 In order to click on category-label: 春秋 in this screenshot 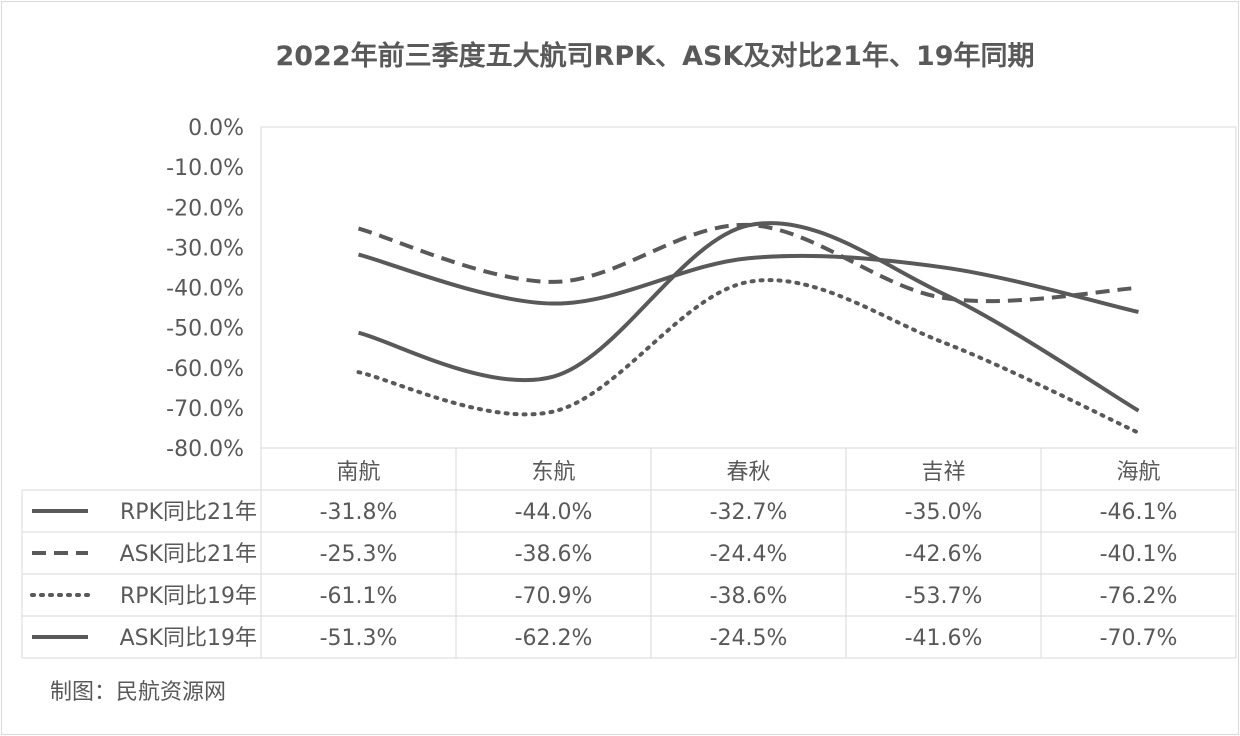, I will do `click(748, 472)`.